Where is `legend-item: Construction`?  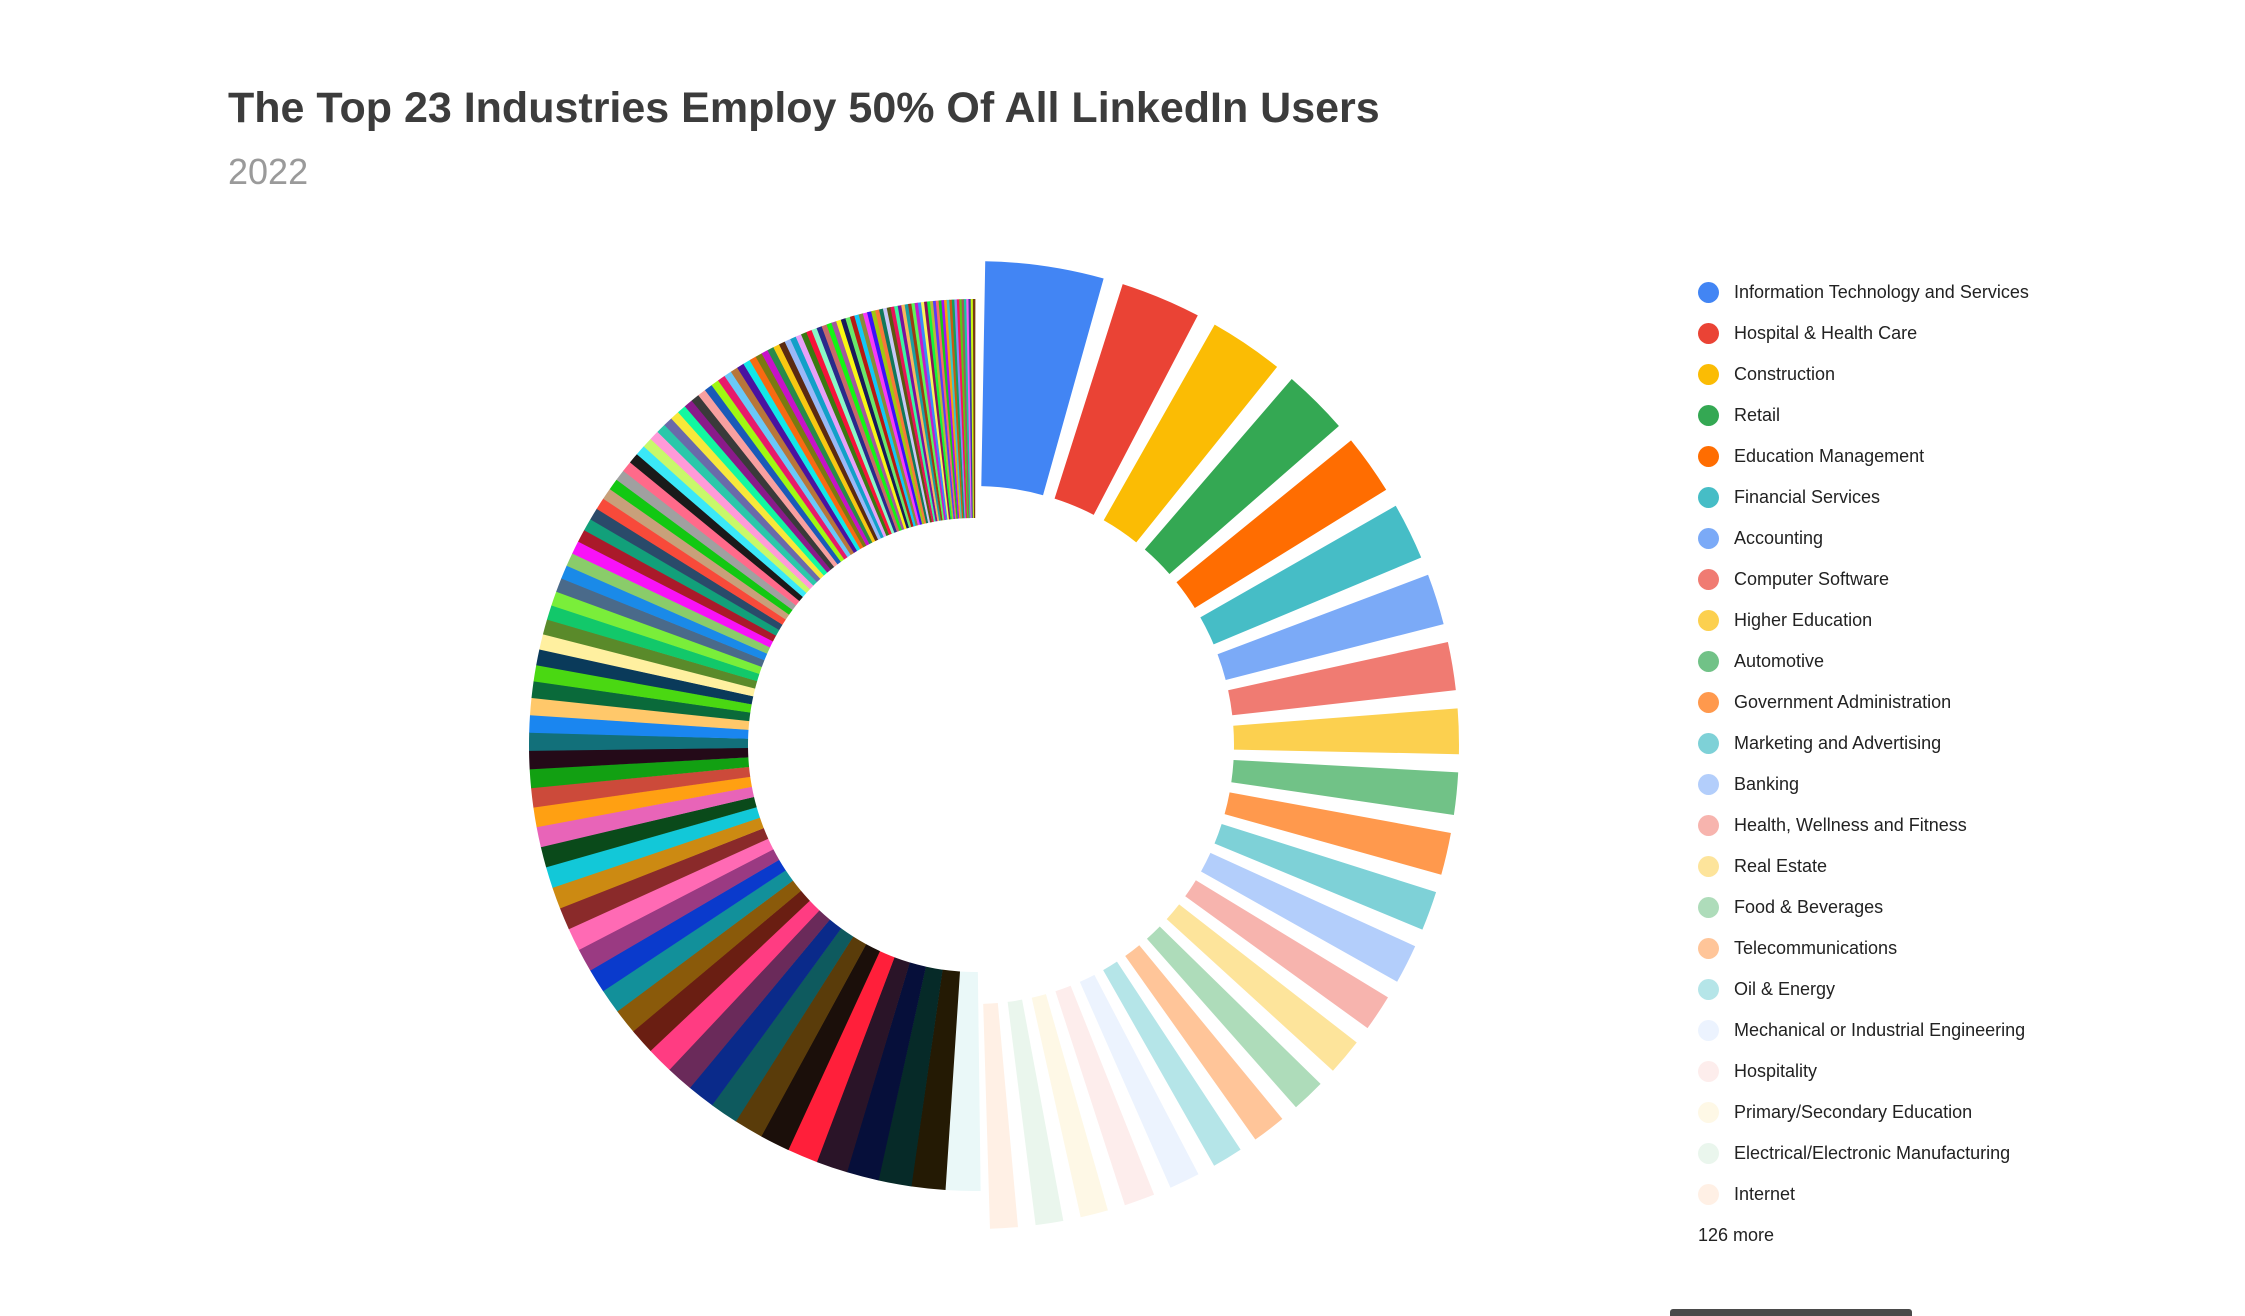
legend-item: Construction is located at coordinates (1863, 374).